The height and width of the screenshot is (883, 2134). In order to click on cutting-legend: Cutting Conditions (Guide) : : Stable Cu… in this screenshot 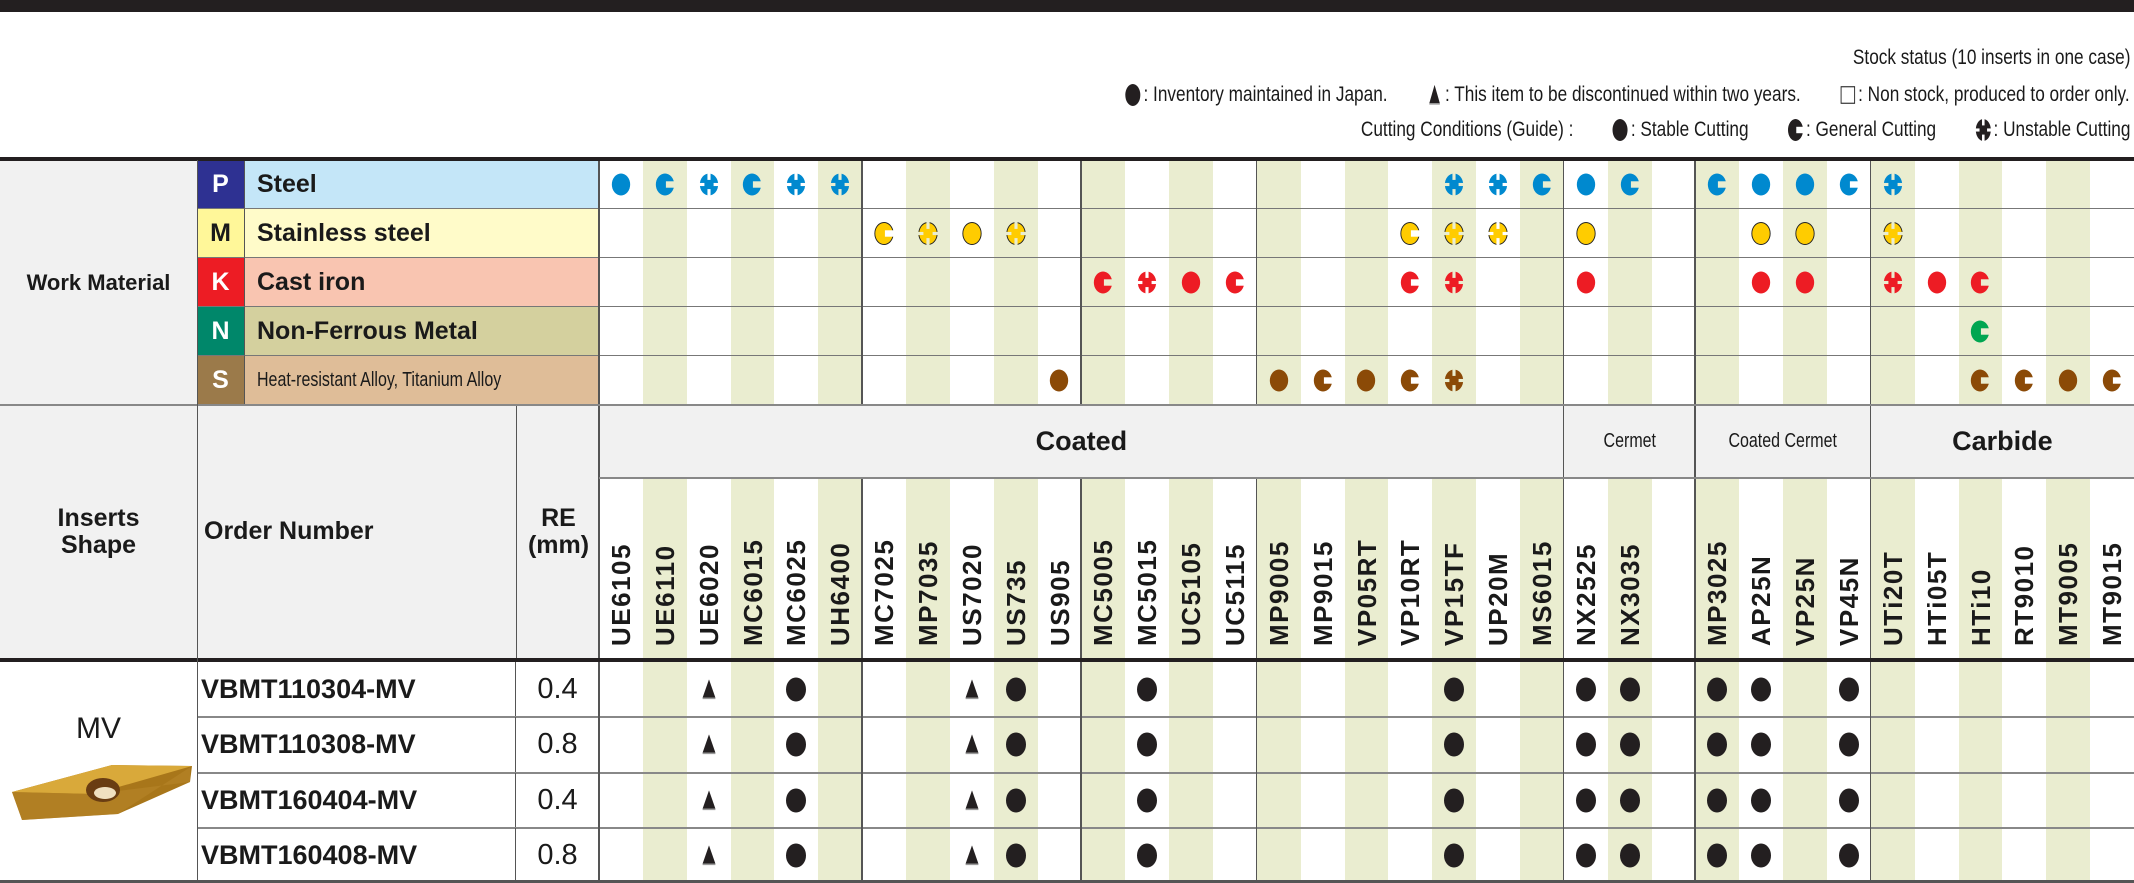, I will do `click(1745, 130)`.